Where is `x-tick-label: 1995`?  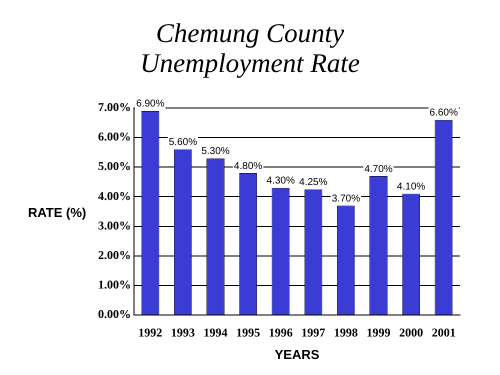
x-tick-label: 1995 is located at coordinates (248, 332).